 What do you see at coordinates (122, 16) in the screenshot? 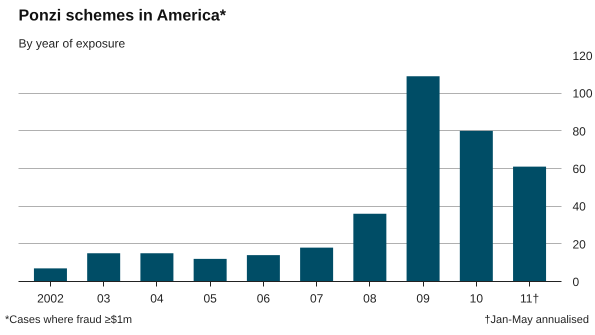
I see `chart-title: Ponzi schemes in America*` at bounding box center [122, 16].